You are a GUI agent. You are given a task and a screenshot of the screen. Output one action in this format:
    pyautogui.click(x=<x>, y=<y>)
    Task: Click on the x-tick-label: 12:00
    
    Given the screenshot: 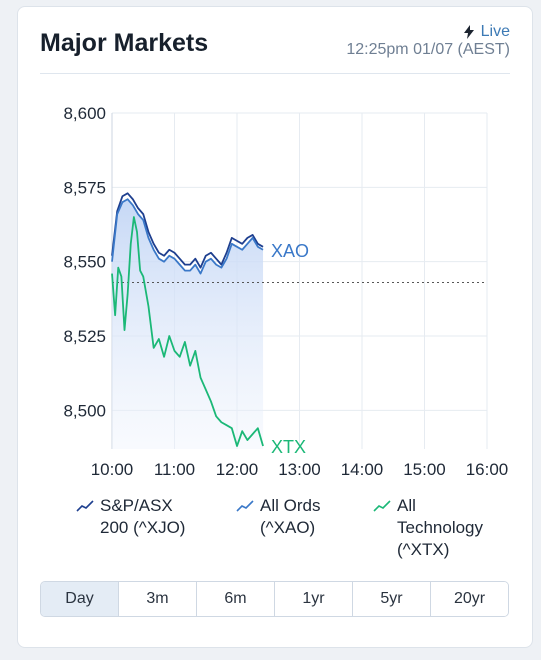 What is the action you would take?
    pyautogui.click(x=237, y=469)
    